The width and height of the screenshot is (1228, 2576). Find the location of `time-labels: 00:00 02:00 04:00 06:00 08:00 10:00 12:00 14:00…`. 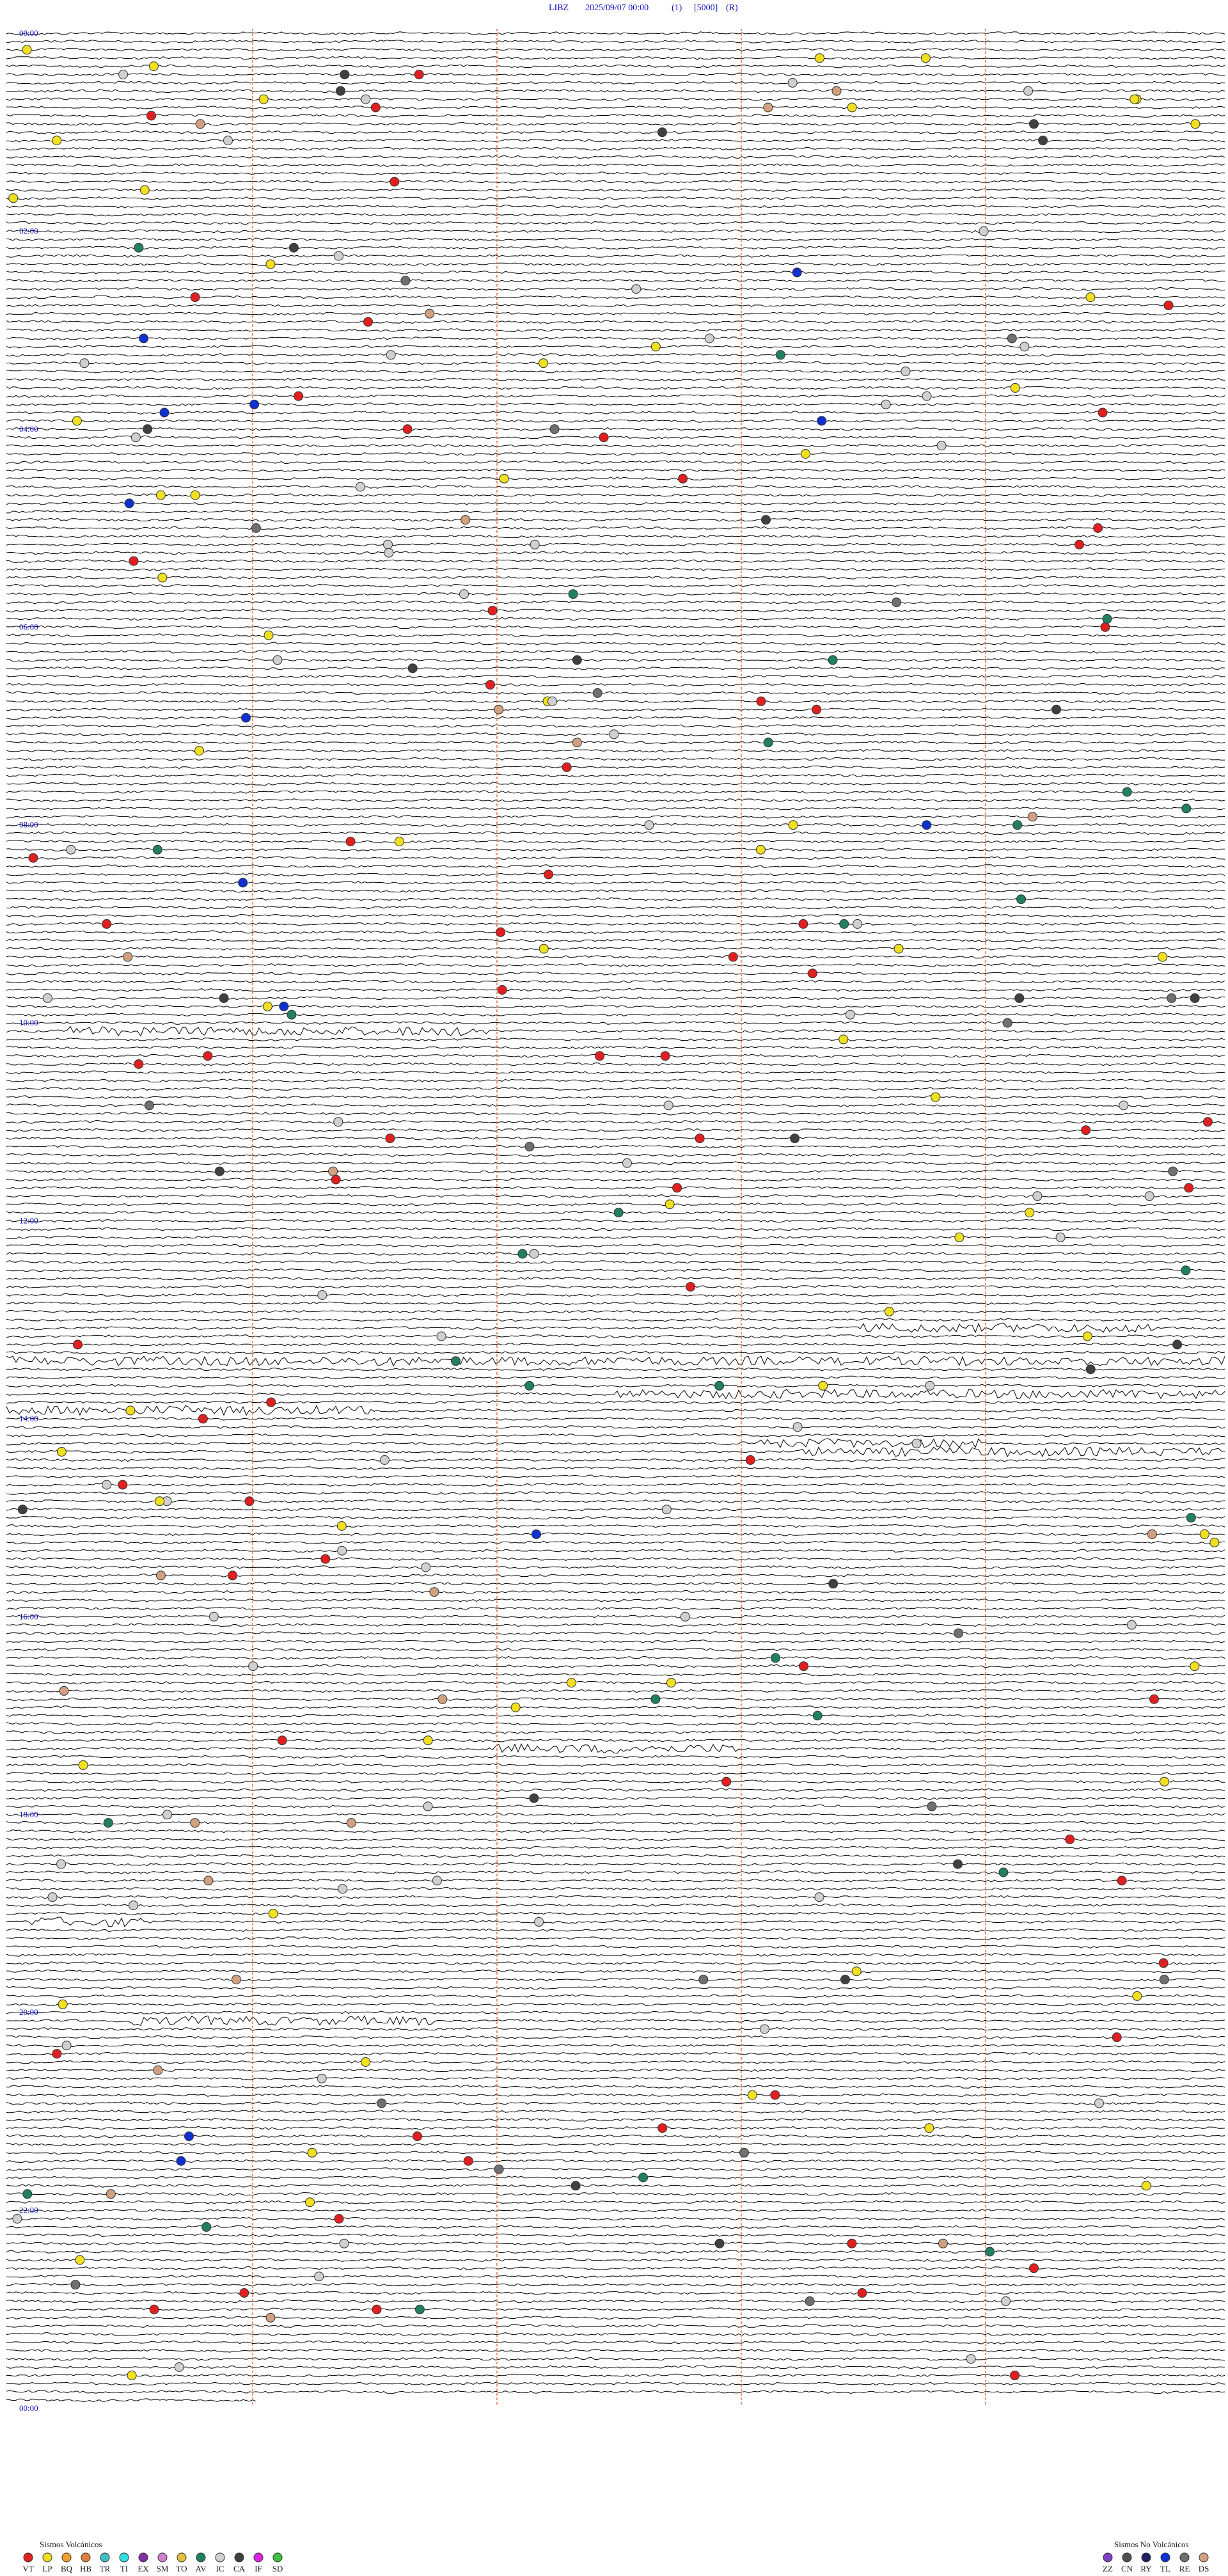

time-labels: 00:00 02:00 04:00 06:00 08:00 10:00 12:00 14:00… is located at coordinates (28, 1220).